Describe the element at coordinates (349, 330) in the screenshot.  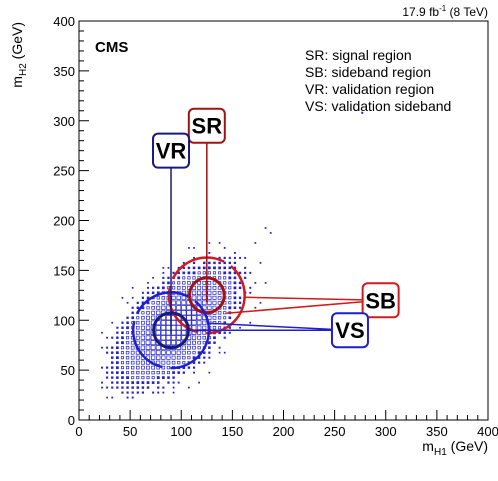
I see `label-box-vs` at that location.